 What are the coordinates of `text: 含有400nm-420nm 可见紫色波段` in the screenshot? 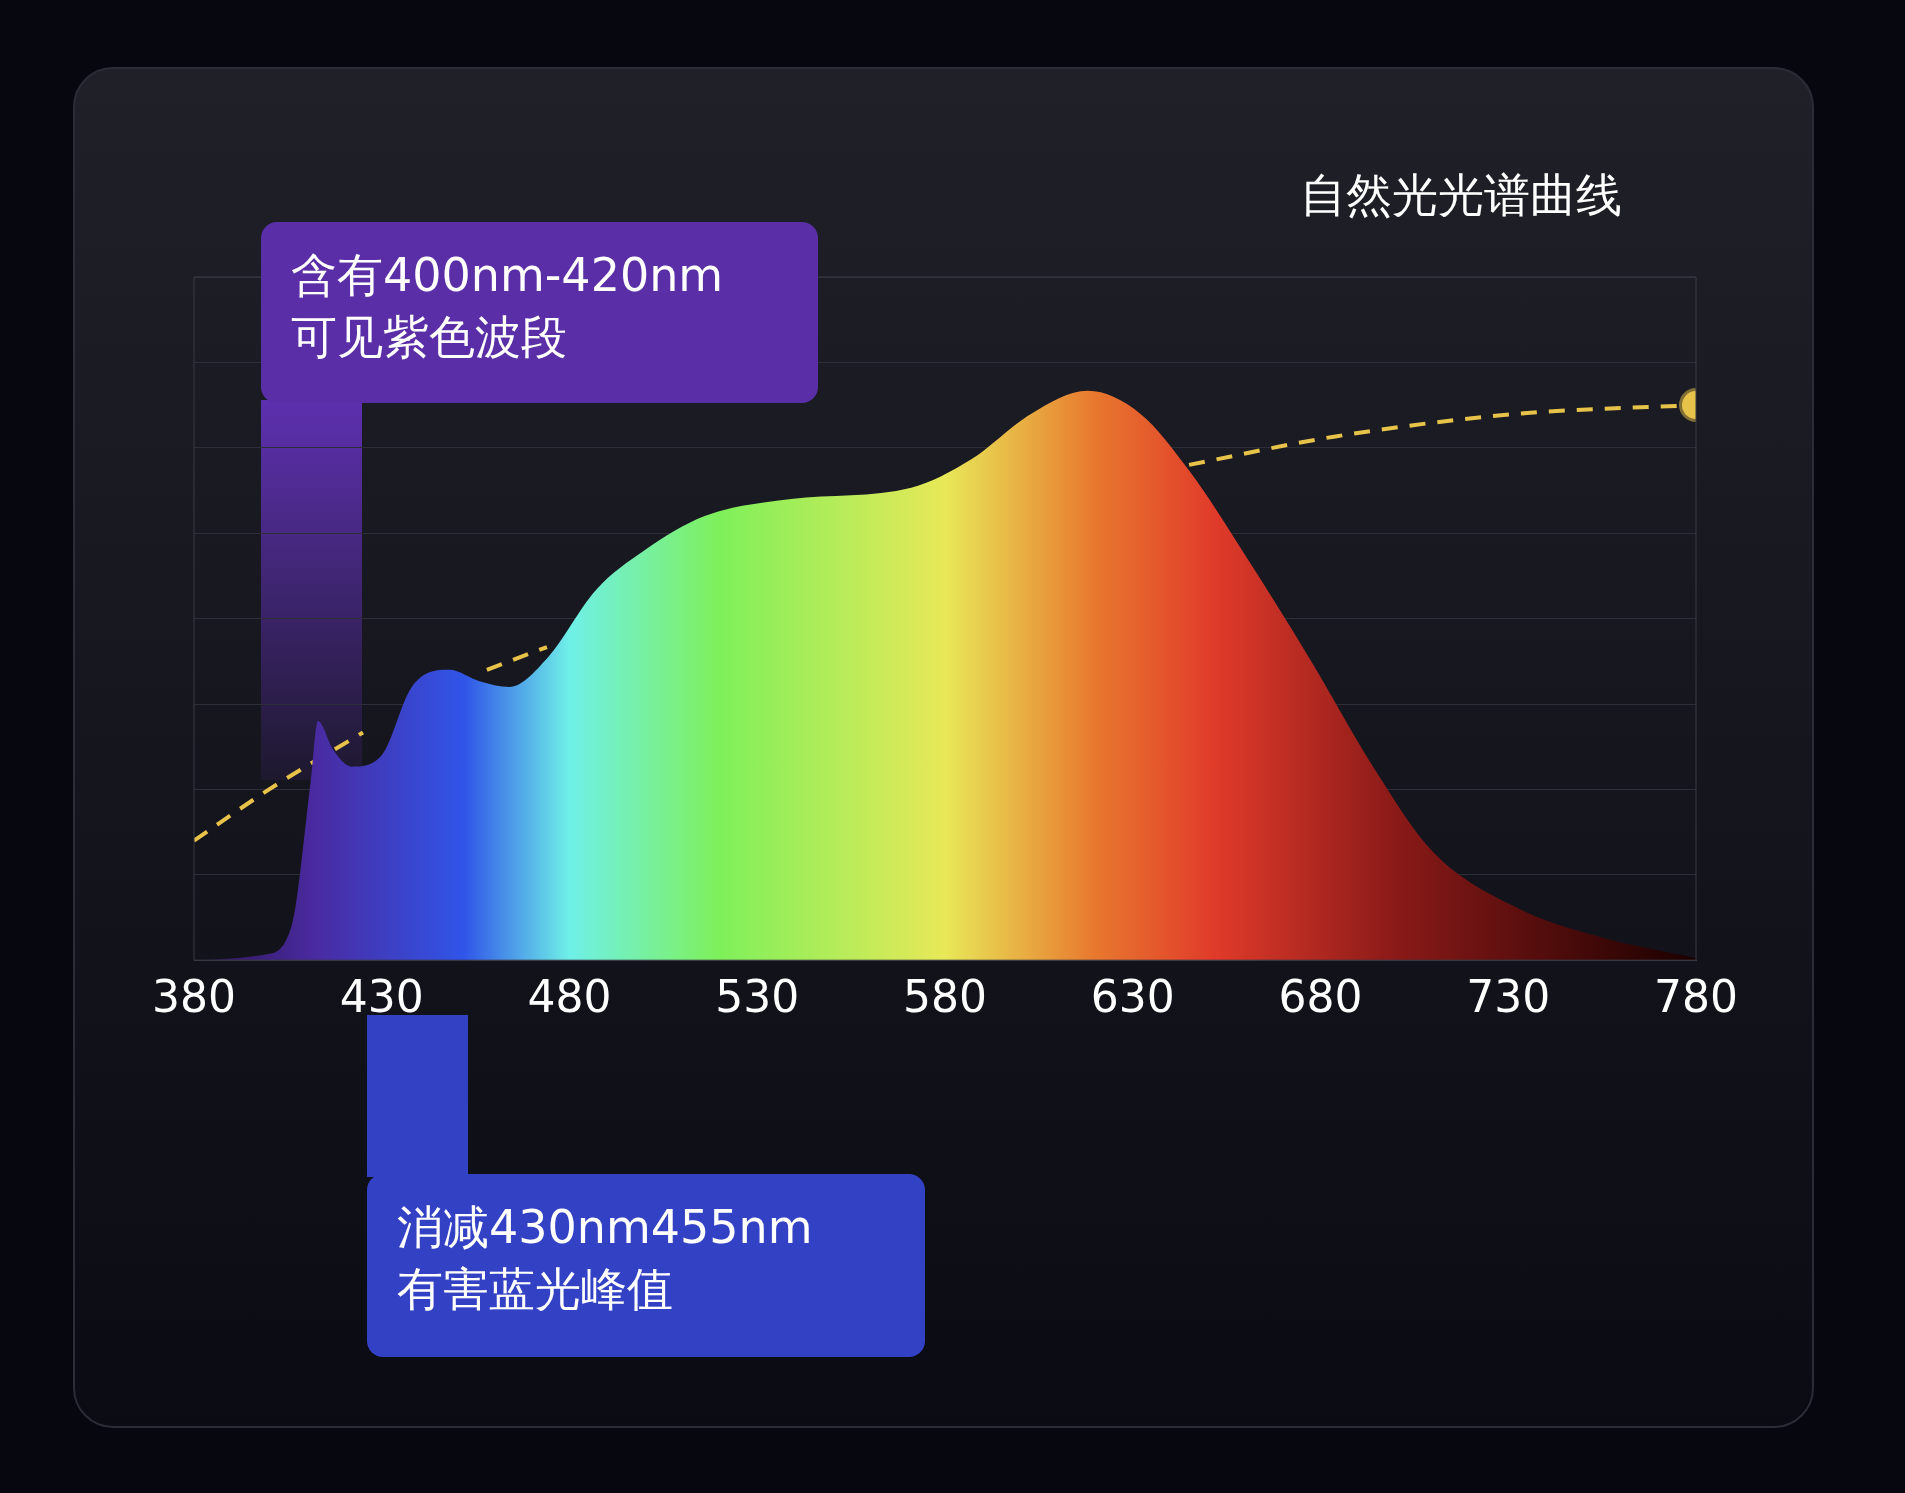 It's located at (539, 312).